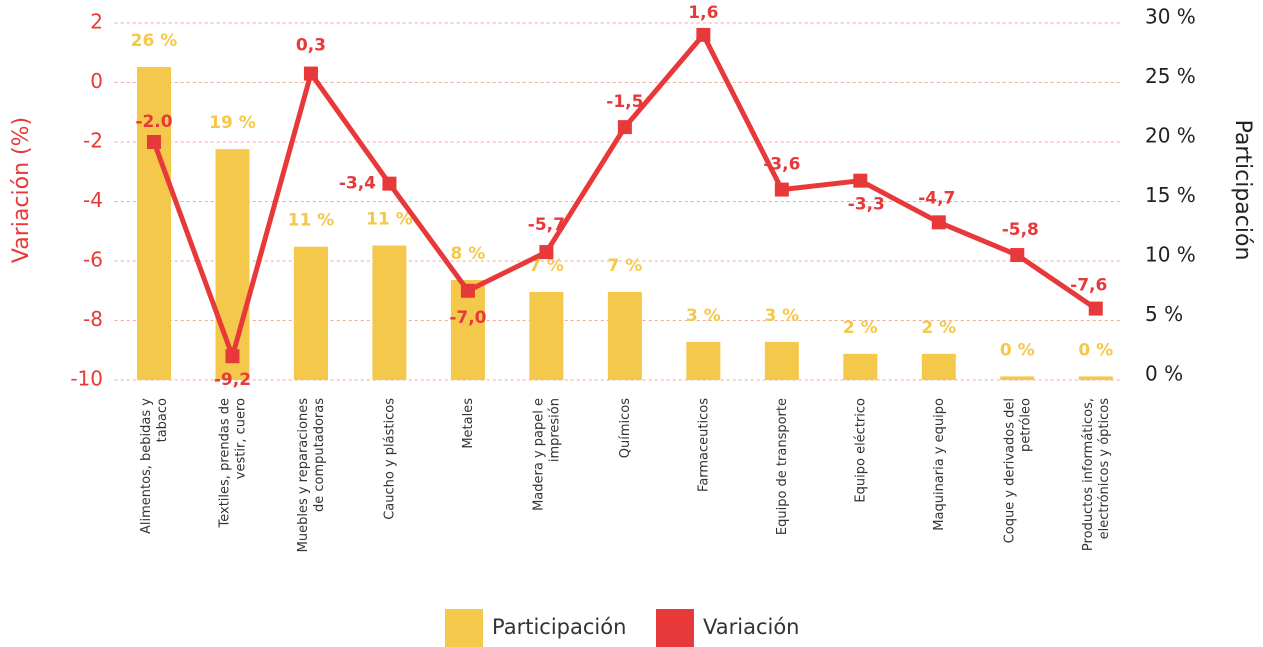 This screenshot has width=1263, height=647. Describe the element at coordinates (1170, 195) in the screenshot. I see `y2-tick-label: 15 %` at that location.